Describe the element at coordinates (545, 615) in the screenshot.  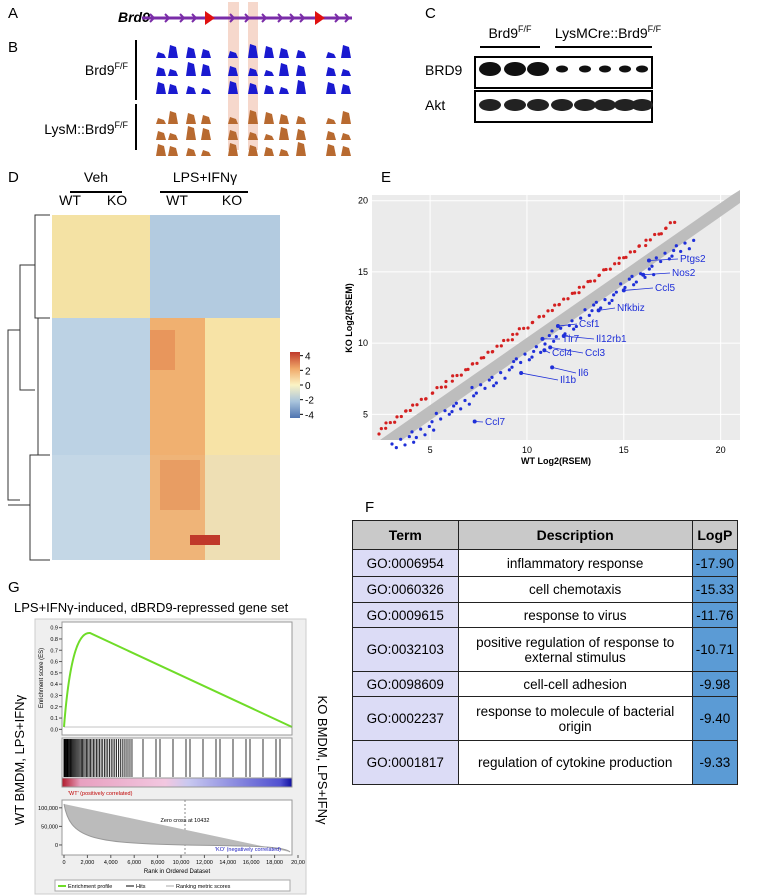
I see `table-row: GO:0009615 response to virus -11.76` at that location.